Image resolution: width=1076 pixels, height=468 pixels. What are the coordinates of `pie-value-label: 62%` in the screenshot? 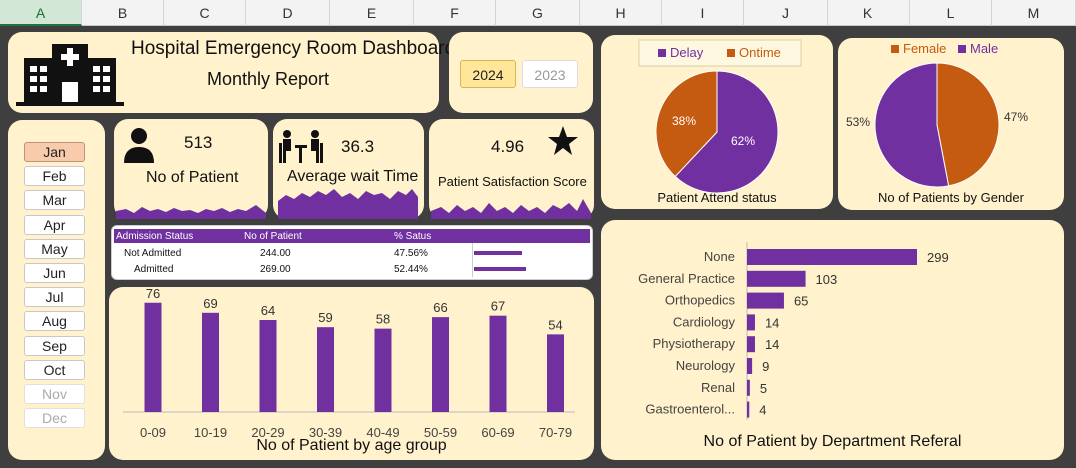 It's located at (743, 141).